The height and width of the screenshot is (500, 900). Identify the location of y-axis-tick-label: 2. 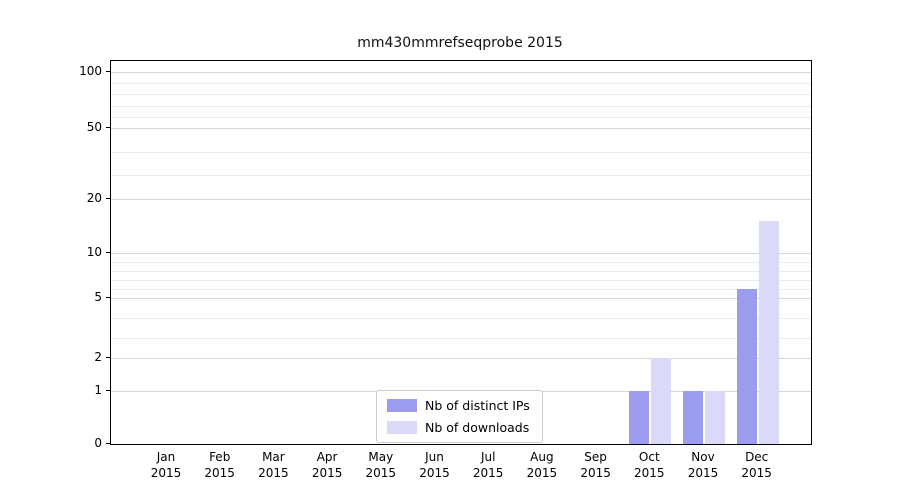
(98, 357).